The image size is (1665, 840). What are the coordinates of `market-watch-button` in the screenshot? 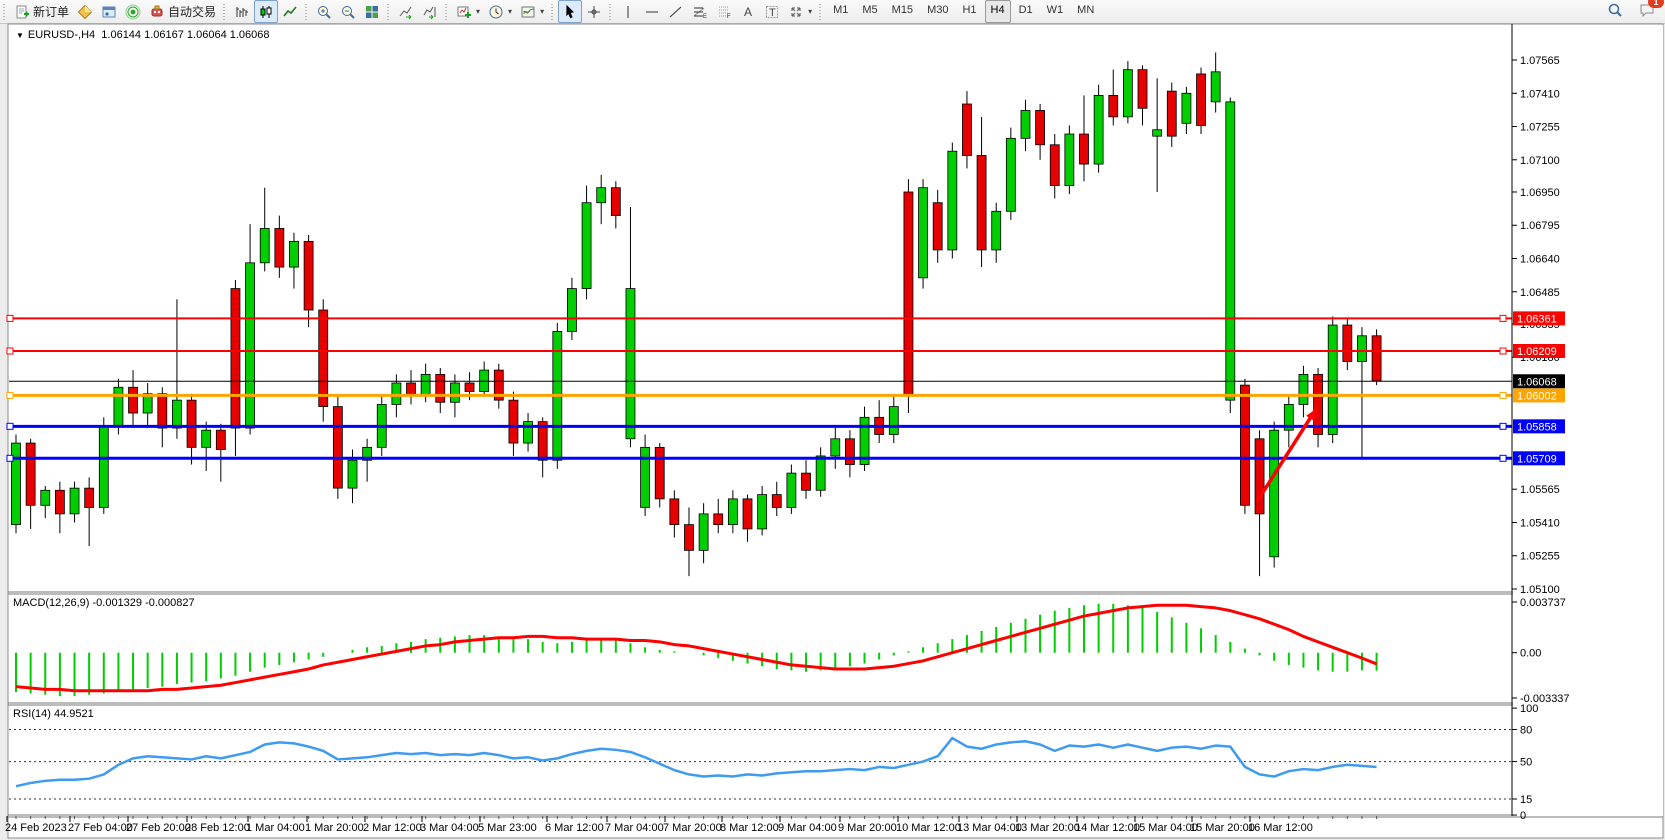 It's located at (85, 11).